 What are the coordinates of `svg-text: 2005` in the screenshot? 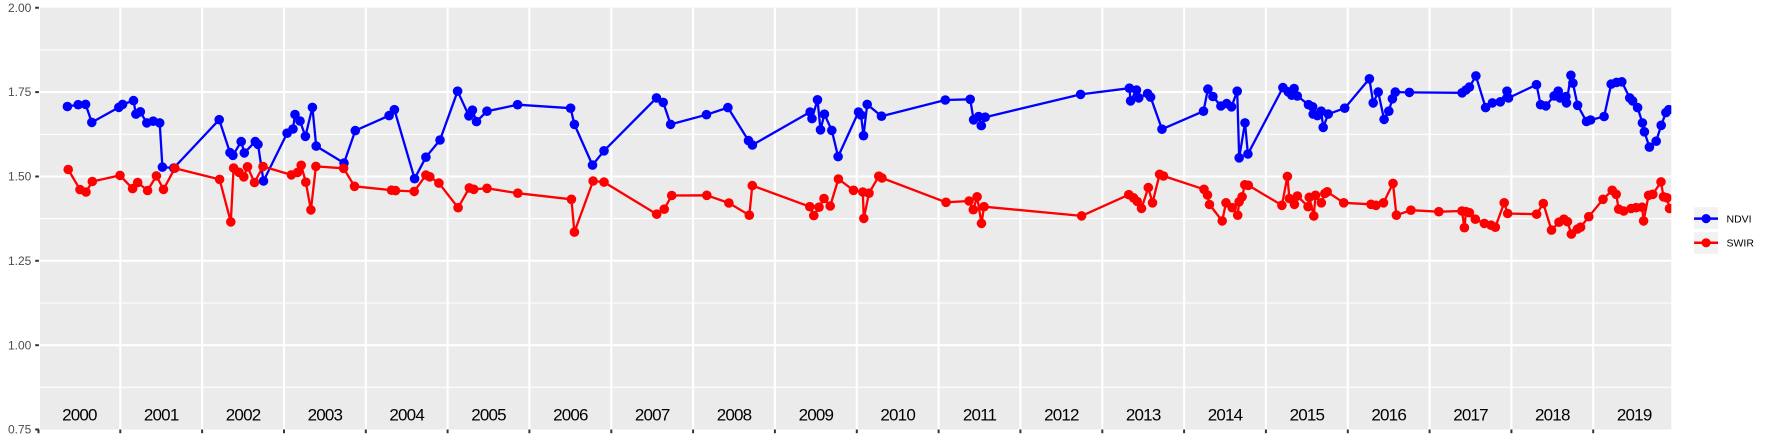 It's located at (488, 414).